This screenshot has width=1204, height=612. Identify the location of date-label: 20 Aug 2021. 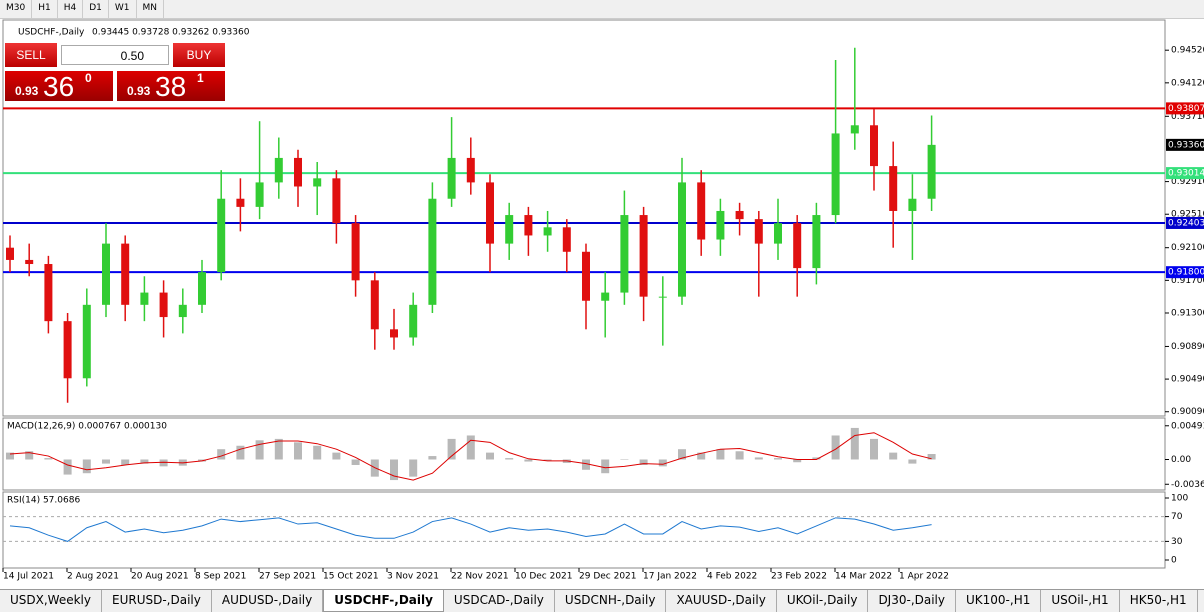
(160, 577).